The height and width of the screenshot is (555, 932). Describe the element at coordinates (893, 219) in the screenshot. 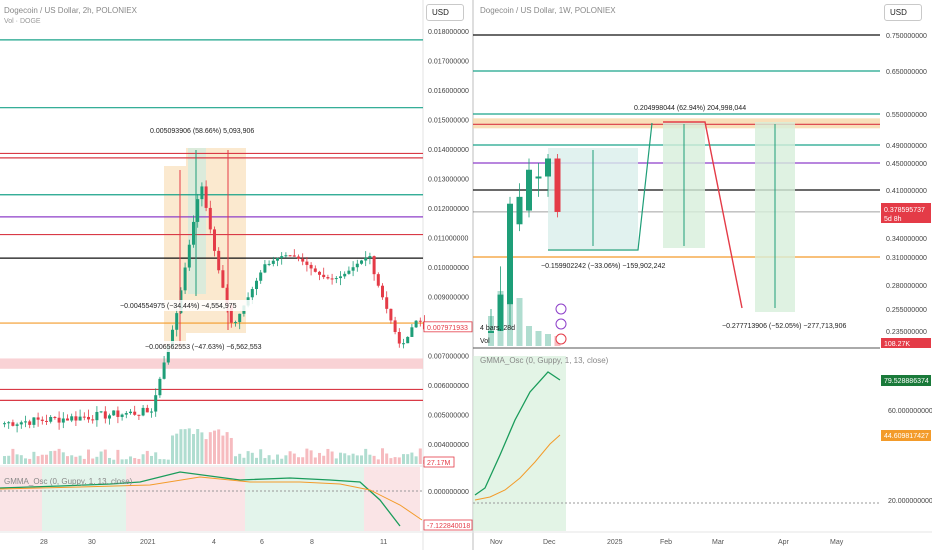

I see `right-countdown: 5d 8h` at that location.